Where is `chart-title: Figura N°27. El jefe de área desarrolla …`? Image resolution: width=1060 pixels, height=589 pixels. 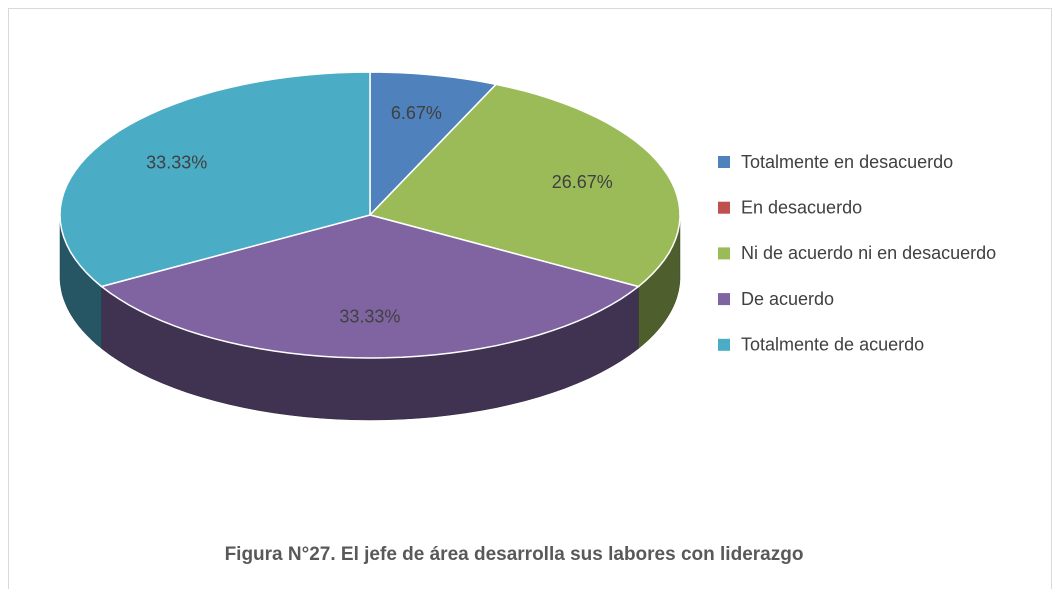
chart-title: Figura N°27. El jefe de área desarrolla … is located at coordinates (514, 554).